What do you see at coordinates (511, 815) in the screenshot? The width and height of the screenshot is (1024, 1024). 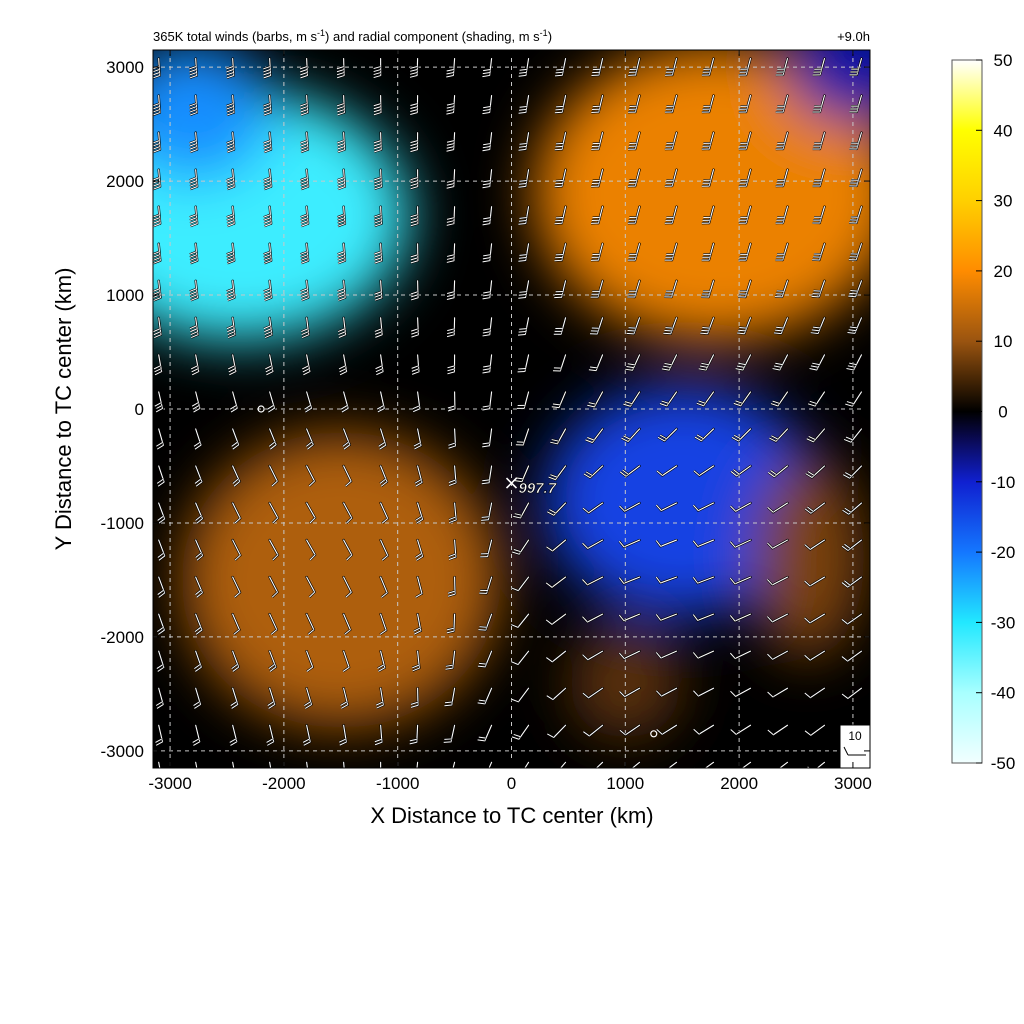 I see `x-axis-label: X Distance to TC center (km)` at bounding box center [511, 815].